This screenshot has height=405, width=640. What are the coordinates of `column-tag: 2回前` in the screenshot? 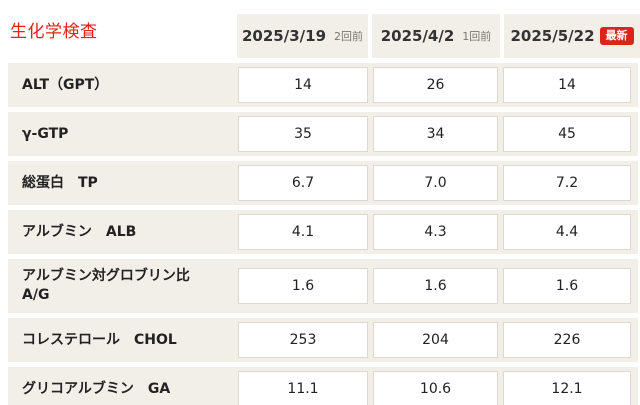 It's located at (349, 36).